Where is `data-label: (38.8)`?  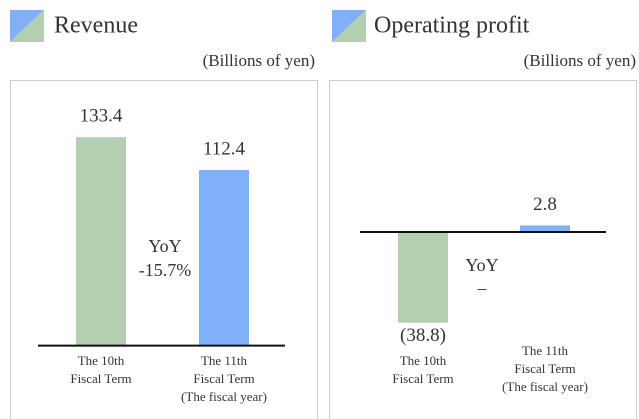 data-label: (38.8) is located at coordinates (423, 335).